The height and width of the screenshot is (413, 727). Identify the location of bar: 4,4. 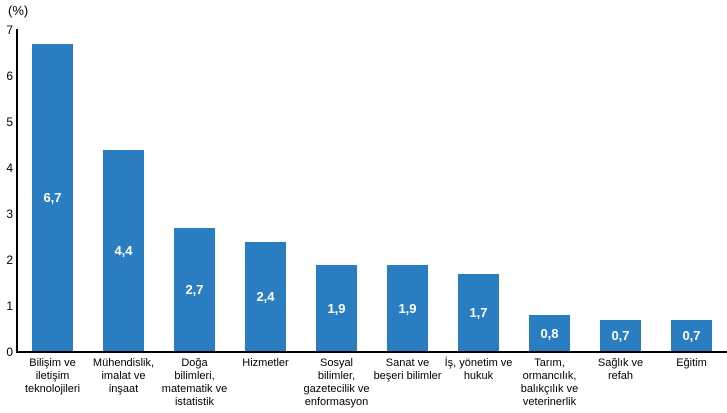
(123, 250).